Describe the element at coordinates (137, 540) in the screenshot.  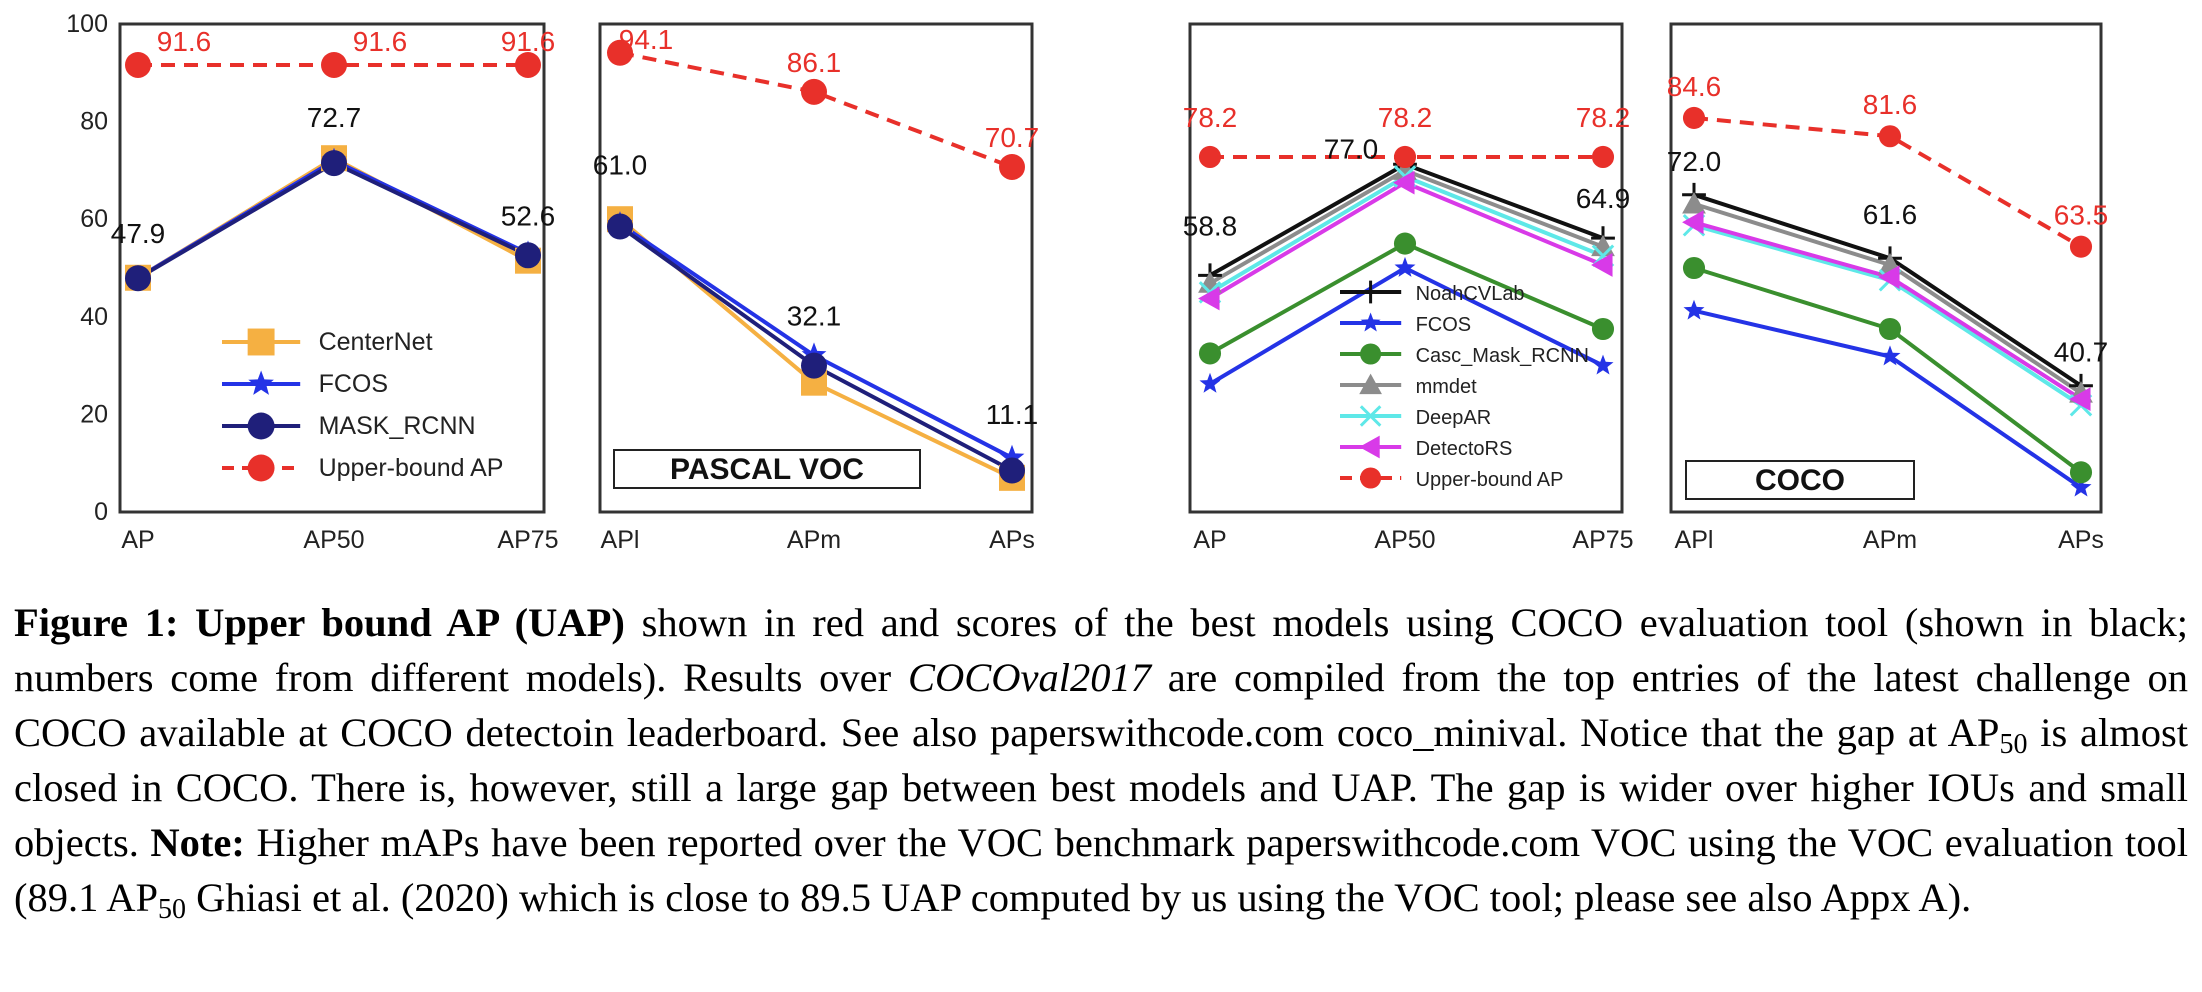
I see `panel-1-xtick-0: AP` at that location.